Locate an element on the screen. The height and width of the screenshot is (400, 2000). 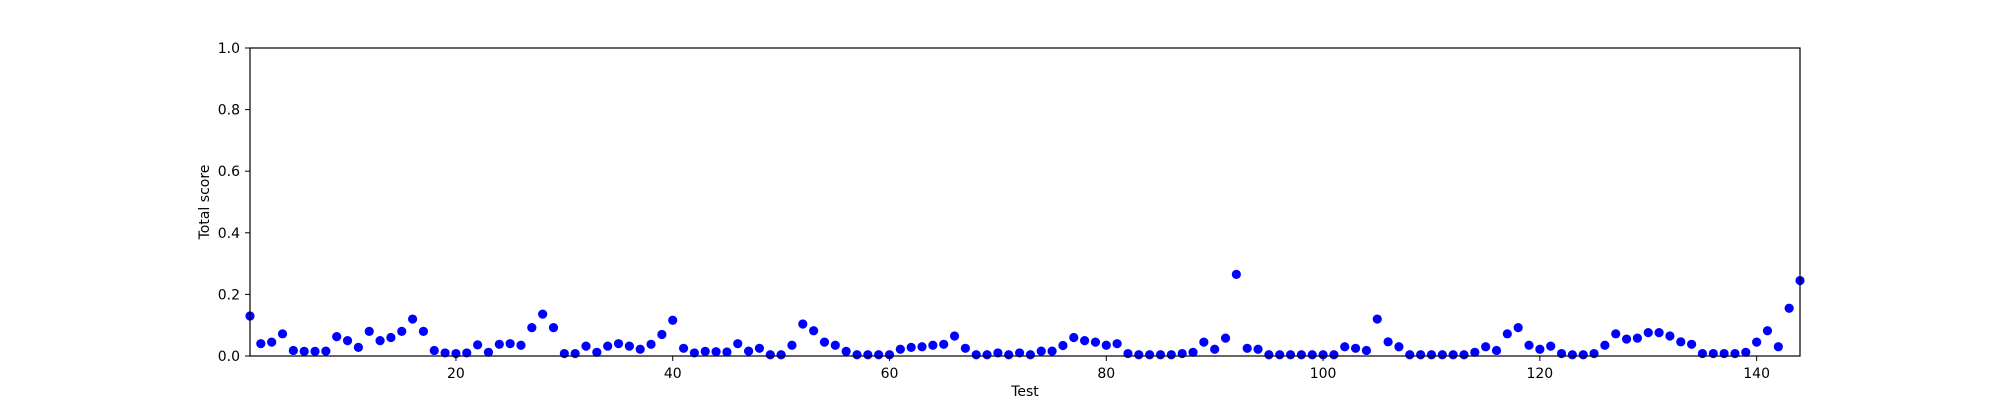
y-tick-label: 0.4 is located at coordinates (229, 234).